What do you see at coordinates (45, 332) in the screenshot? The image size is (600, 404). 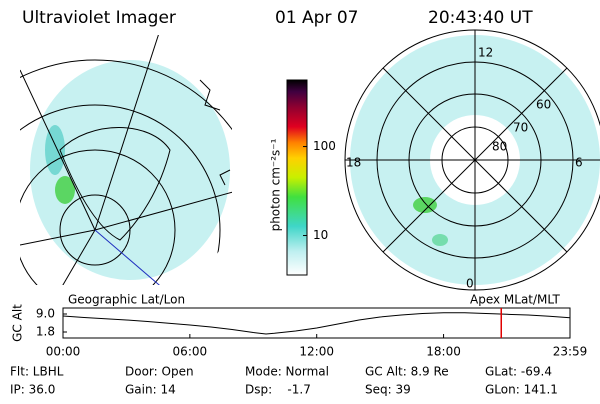 I see `y-tick-label: 1.8` at bounding box center [45, 332].